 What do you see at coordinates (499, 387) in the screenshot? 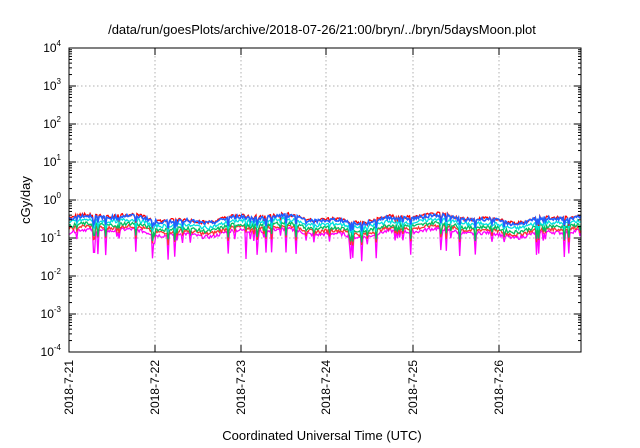
I see `x-tick-label: 2018-7-26` at bounding box center [499, 387].